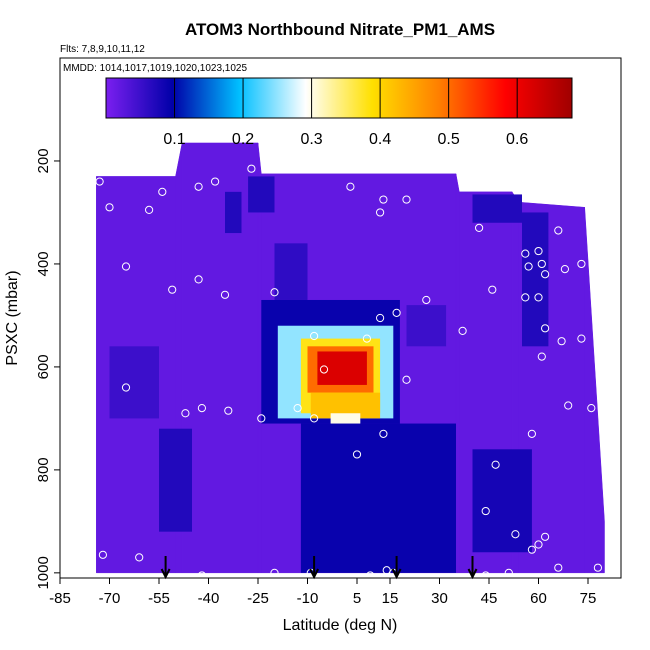 The width and height of the screenshot is (650, 650). What do you see at coordinates (47, 369) in the screenshot?
I see `y-axis: 200 400 600 800 1000` at bounding box center [47, 369].